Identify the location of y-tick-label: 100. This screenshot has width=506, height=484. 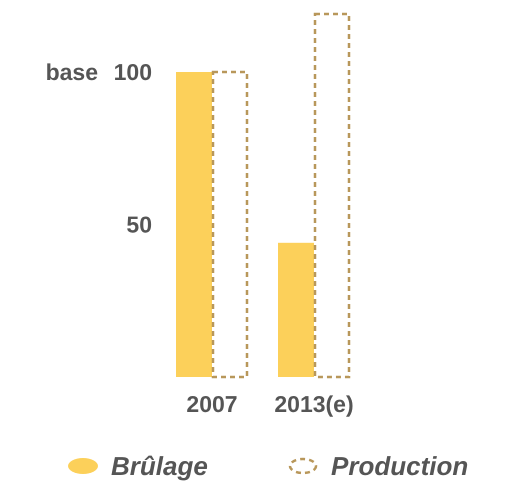
(133, 72).